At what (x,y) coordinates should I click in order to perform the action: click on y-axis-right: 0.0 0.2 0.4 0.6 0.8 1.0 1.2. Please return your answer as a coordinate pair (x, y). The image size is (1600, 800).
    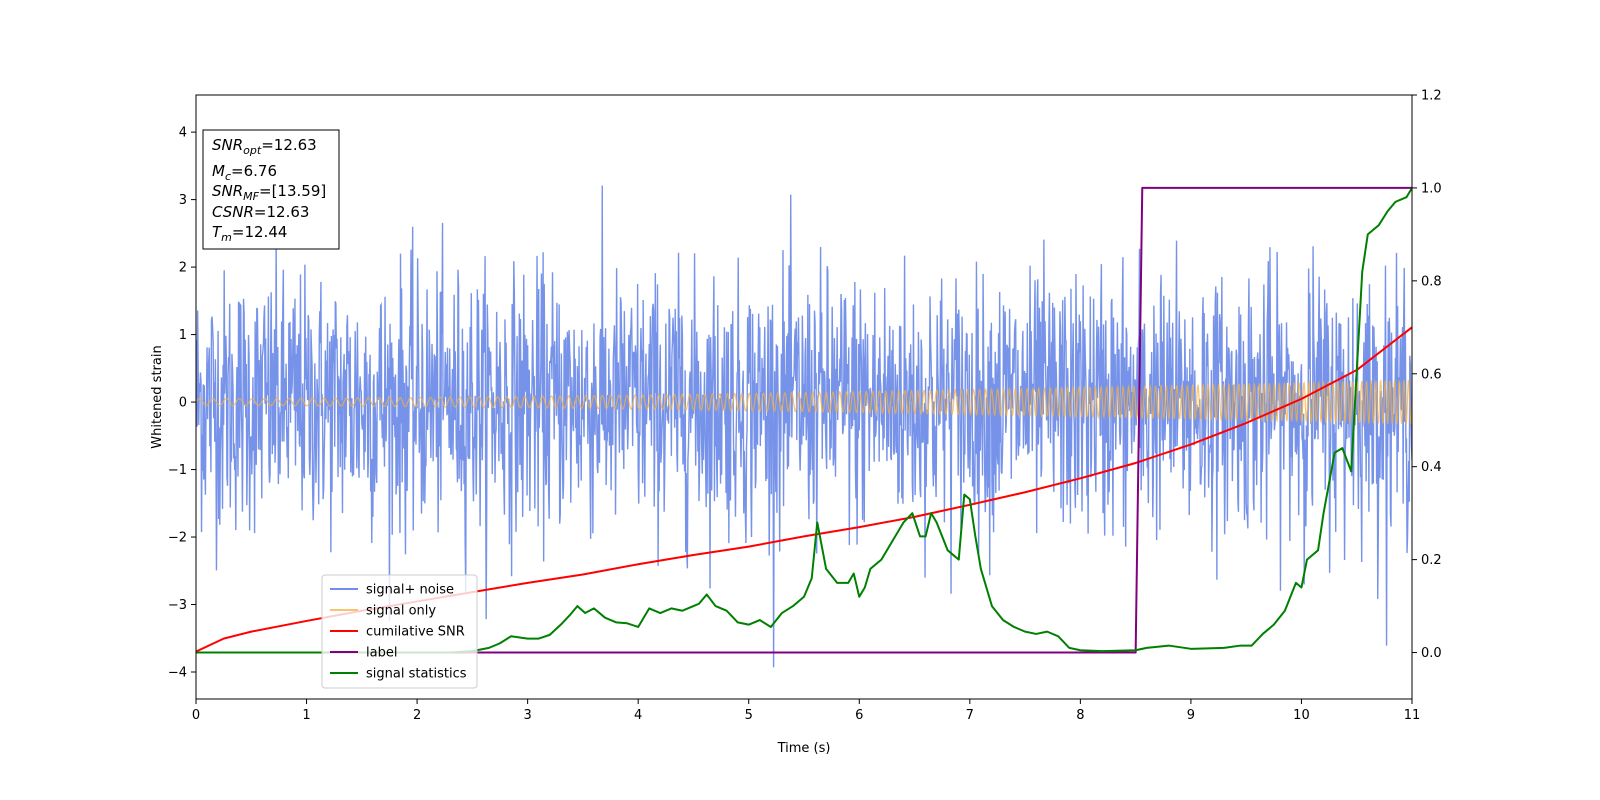
    Looking at the image, I should click on (1427, 375).